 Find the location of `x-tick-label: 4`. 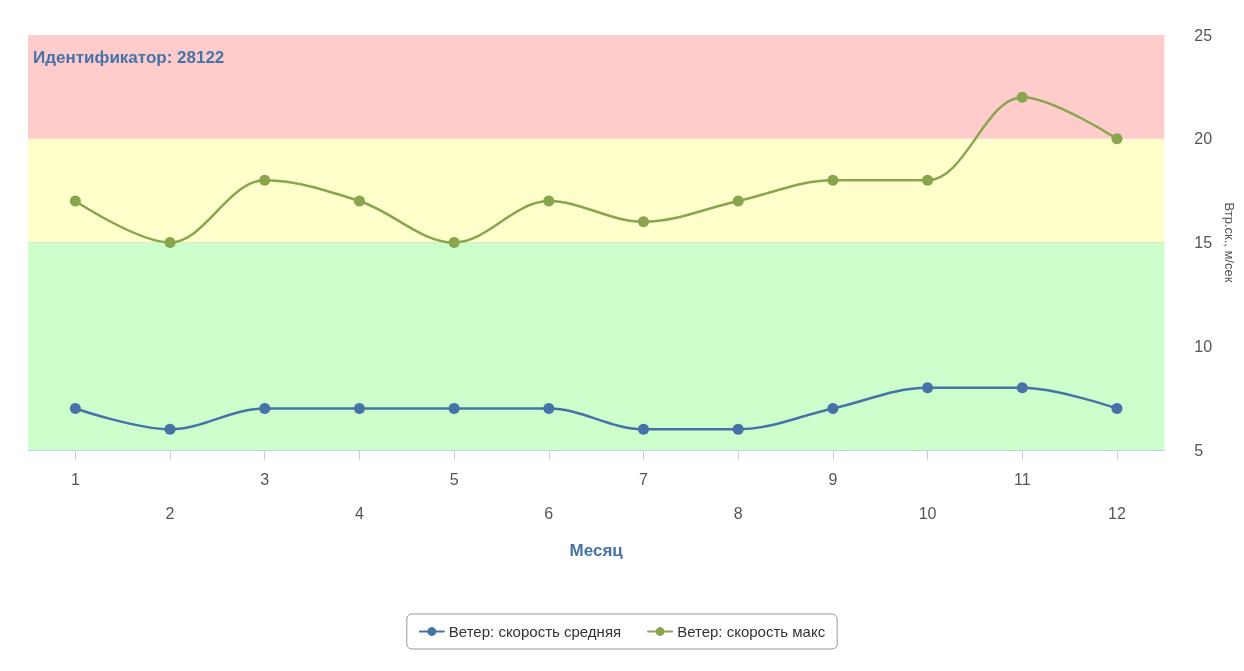

x-tick-label: 4 is located at coordinates (359, 513).